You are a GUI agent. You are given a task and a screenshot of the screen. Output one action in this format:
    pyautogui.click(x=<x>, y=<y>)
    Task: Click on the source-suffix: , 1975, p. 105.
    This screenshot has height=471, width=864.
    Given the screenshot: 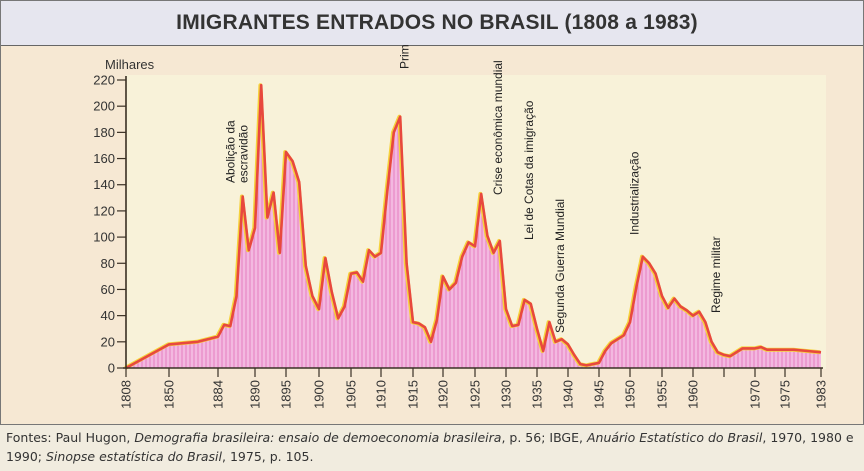 What is the action you would take?
    pyautogui.click(x=268, y=456)
    